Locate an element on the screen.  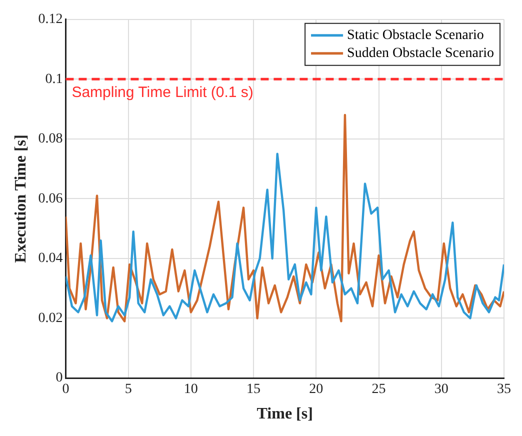
legend-label: Sudden Obstacle Scenario is located at coordinates (420, 54).